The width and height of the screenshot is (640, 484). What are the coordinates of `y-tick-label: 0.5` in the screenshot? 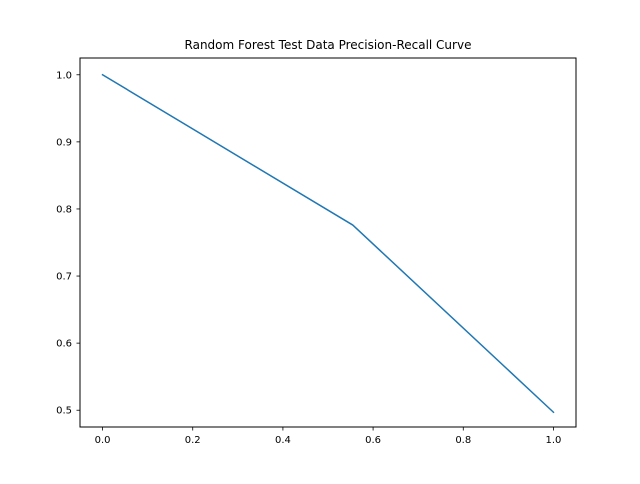 It's located at (64, 411).